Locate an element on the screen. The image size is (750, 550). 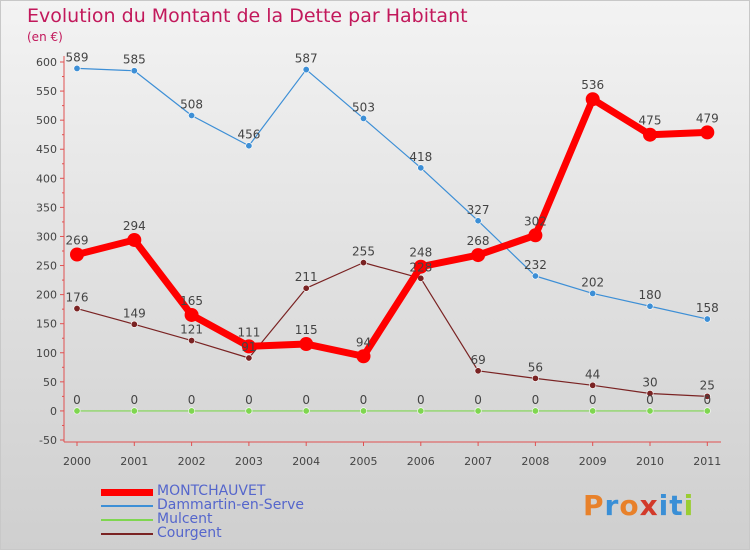
legend-label: Courgent is located at coordinates (189, 533).